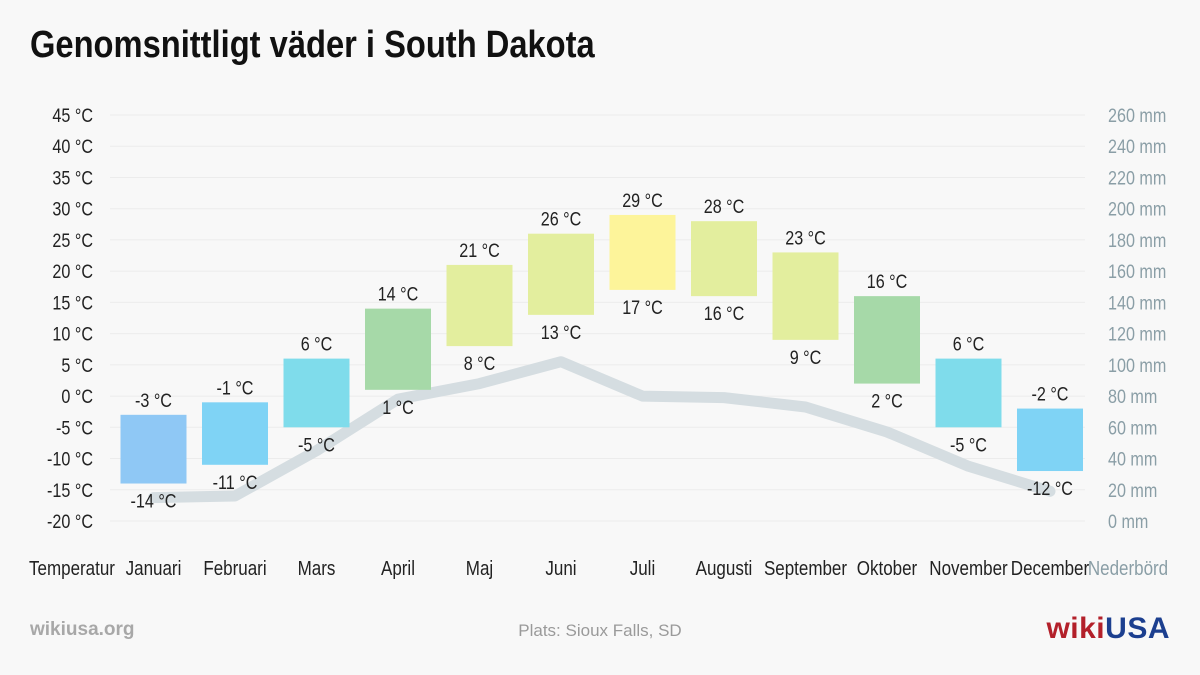  What do you see at coordinates (560, 568) in the screenshot?
I see `month-label: Juni` at bounding box center [560, 568].